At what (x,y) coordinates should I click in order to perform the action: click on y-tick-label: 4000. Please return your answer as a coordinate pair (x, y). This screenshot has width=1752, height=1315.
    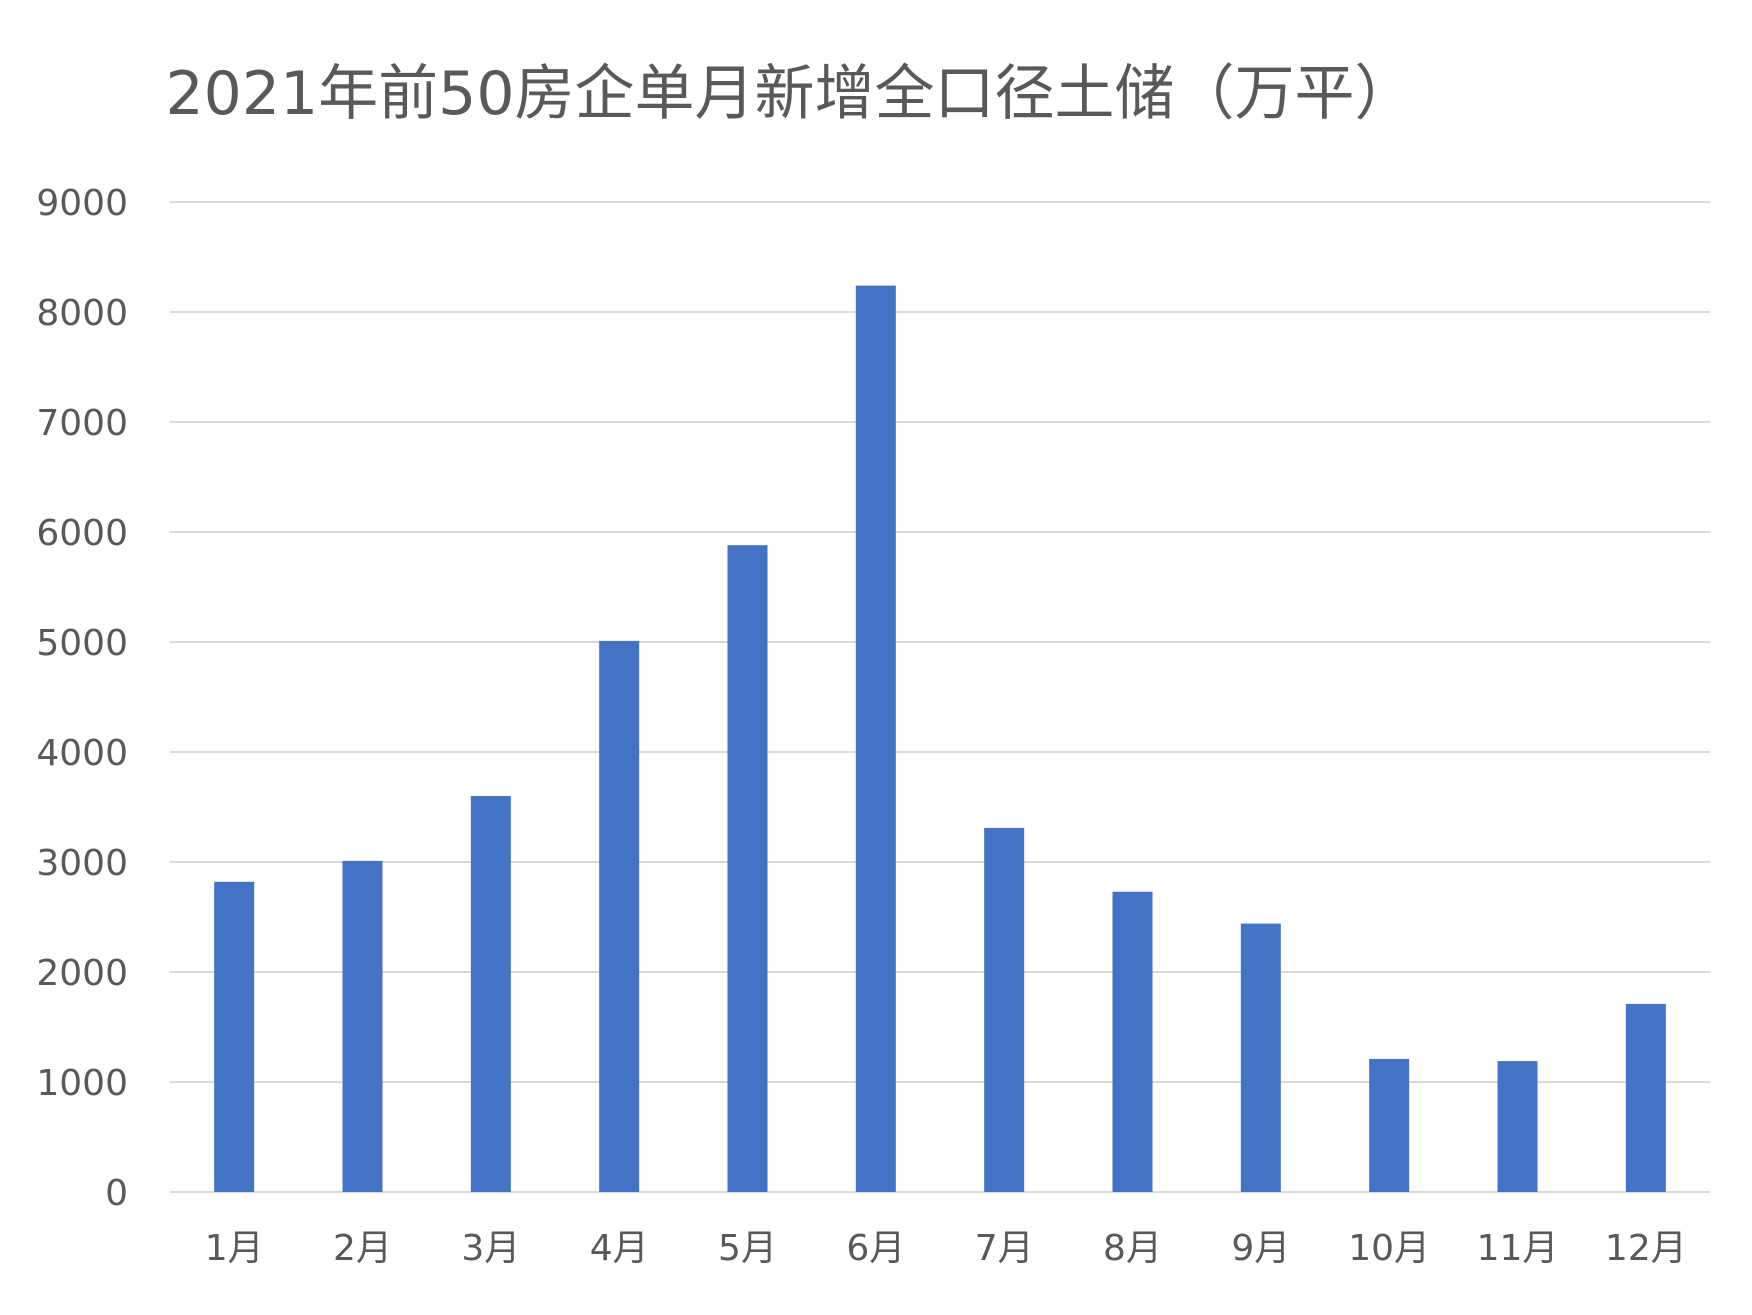
    Looking at the image, I should click on (82, 753).